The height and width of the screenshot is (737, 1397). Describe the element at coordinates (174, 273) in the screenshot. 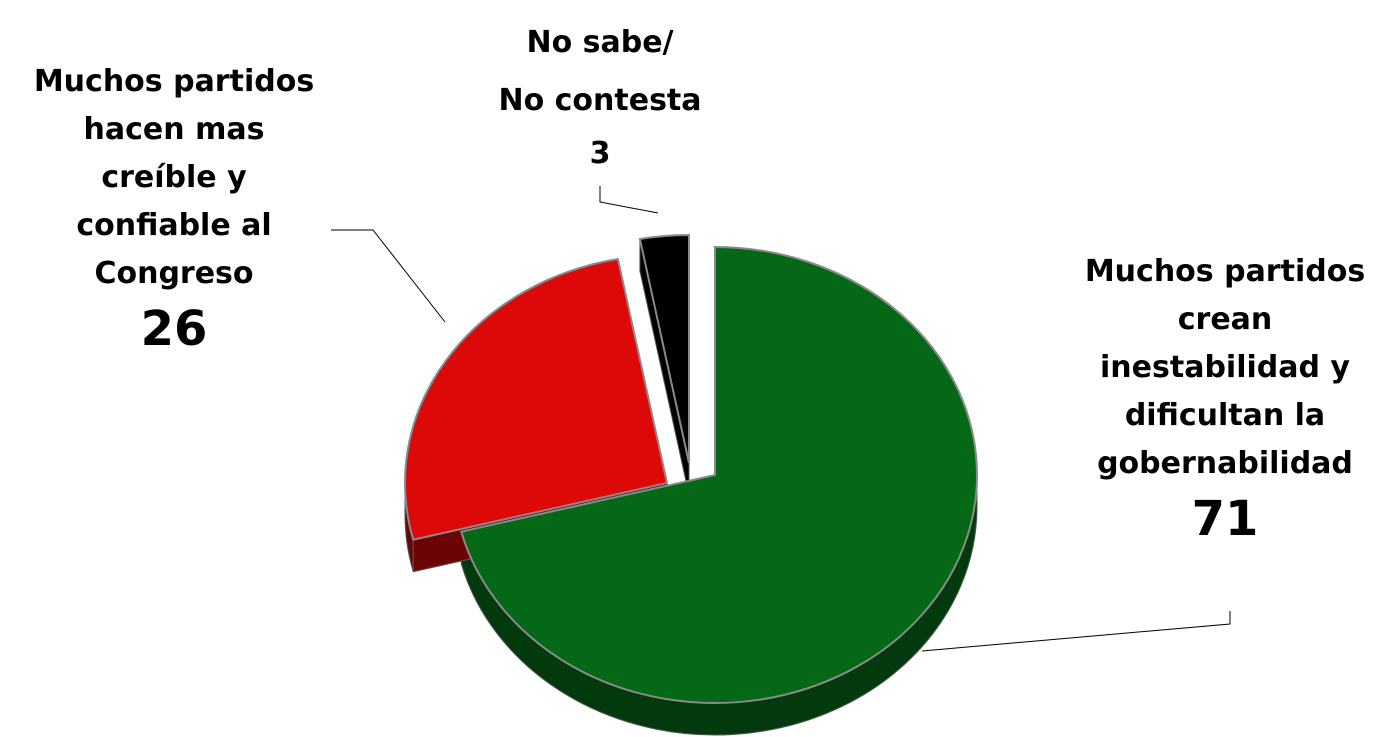

I see `slice-label-line: Congreso` at that location.